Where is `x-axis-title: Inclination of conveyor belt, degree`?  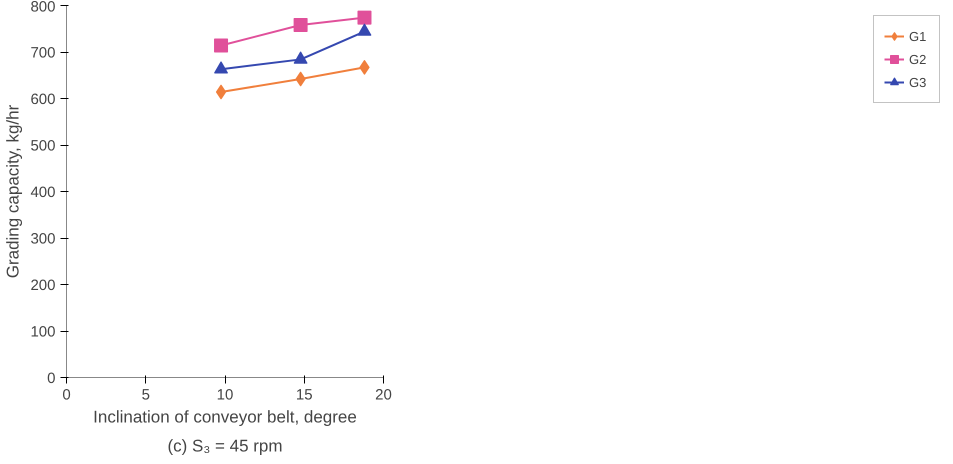 x-axis-title: Inclination of conveyor belt, degree is located at coordinates (225, 417).